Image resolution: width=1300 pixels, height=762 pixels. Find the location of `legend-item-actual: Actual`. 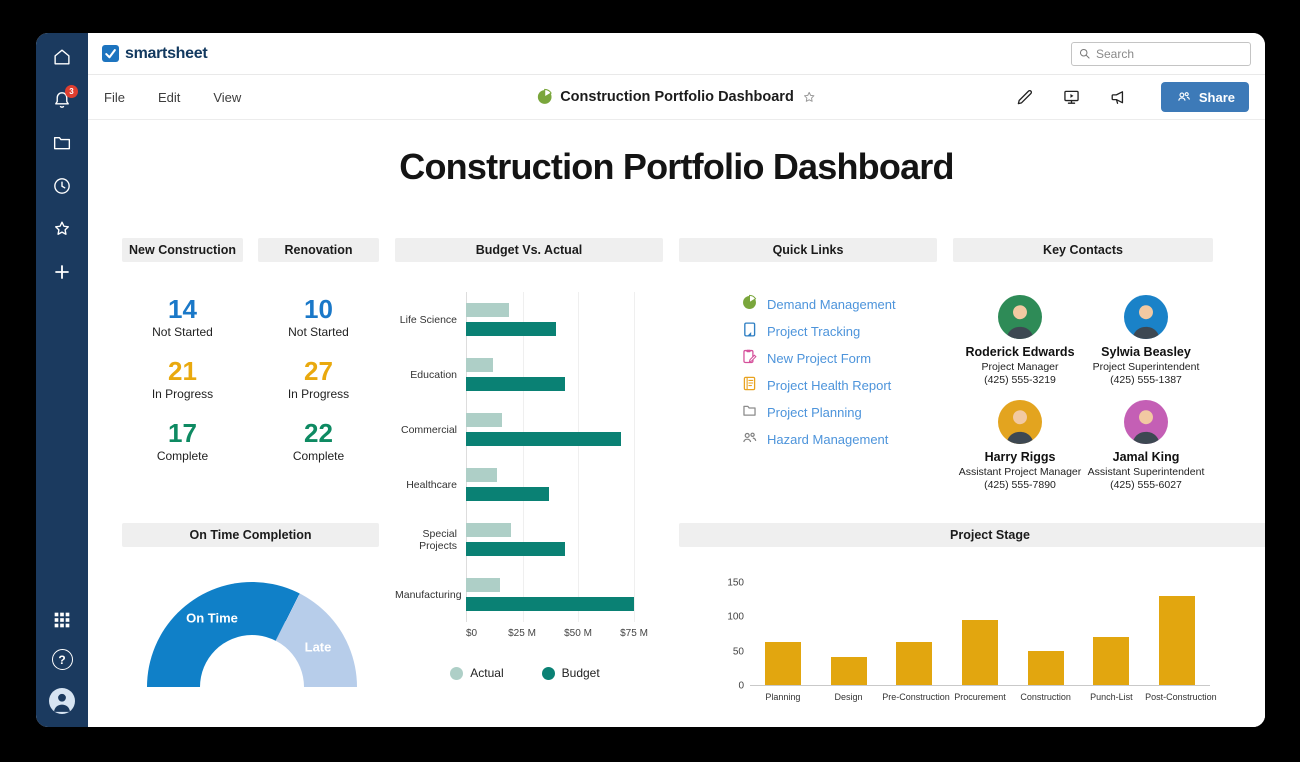

legend-item-actual: Actual is located at coordinates (477, 673).